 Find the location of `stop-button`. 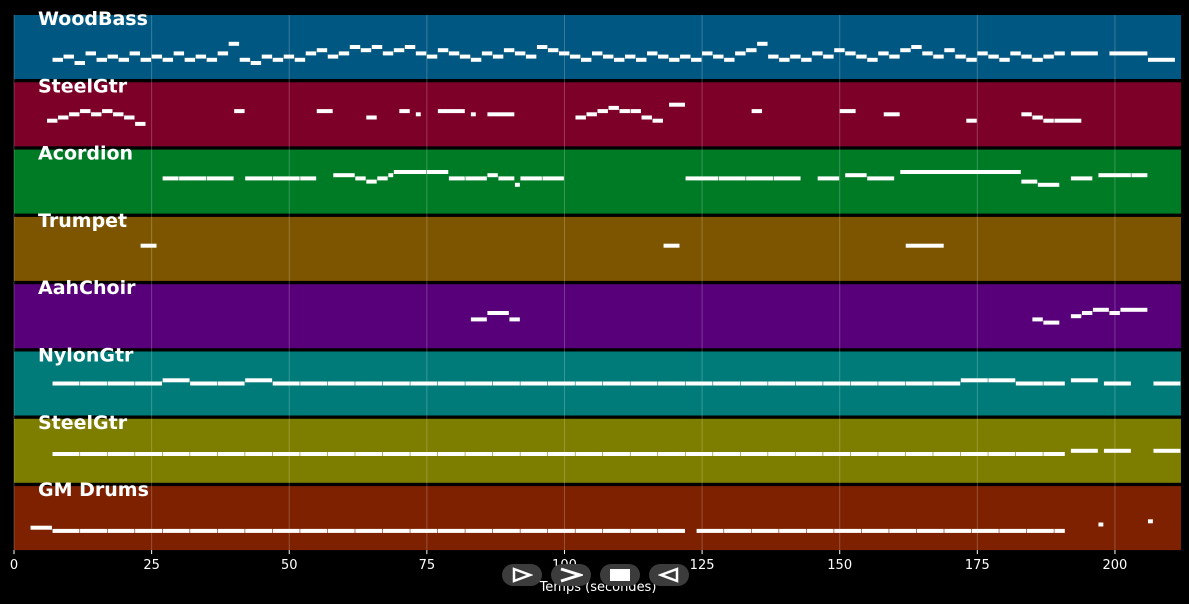

stop-button is located at coordinates (620, 575).